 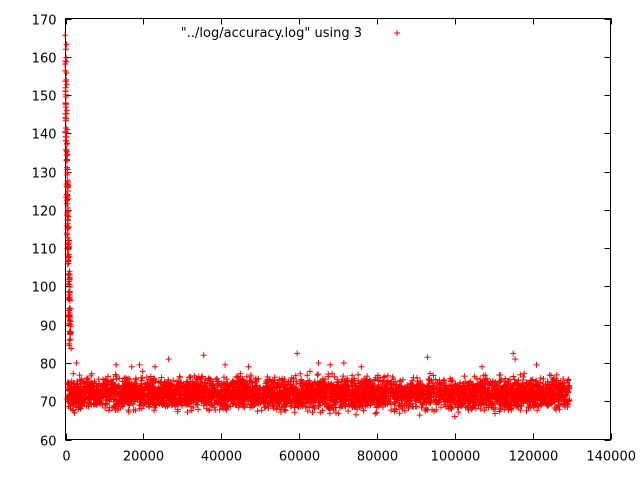 What do you see at coordinates (44, 250) in the screenshot?
I see `y-tick-label: 110` at bounding box center [44, 250].